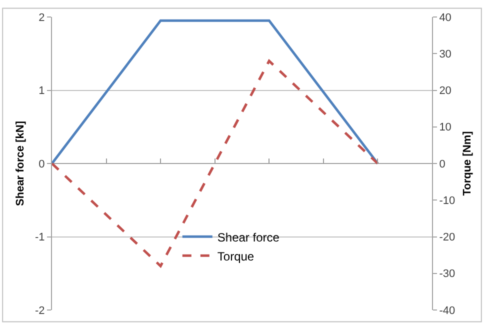  What do you see at coordinates (447, 200) in the screenshot?
I see `y2-tick-label: -10` at bounding box center [447, 200].